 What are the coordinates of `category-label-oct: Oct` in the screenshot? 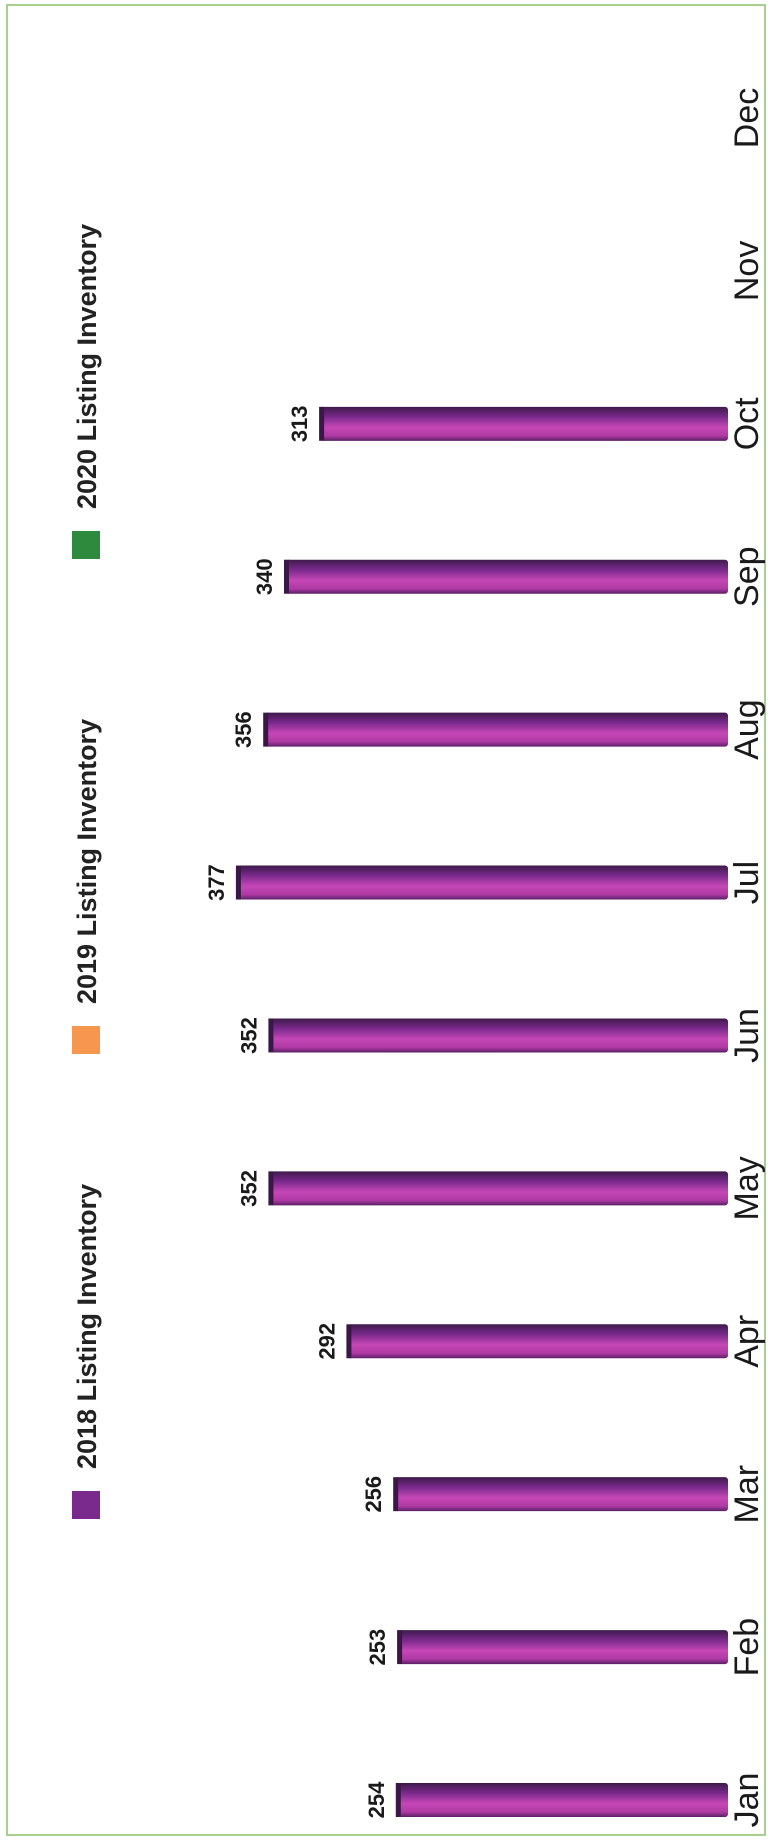 It's located at (747, 423).